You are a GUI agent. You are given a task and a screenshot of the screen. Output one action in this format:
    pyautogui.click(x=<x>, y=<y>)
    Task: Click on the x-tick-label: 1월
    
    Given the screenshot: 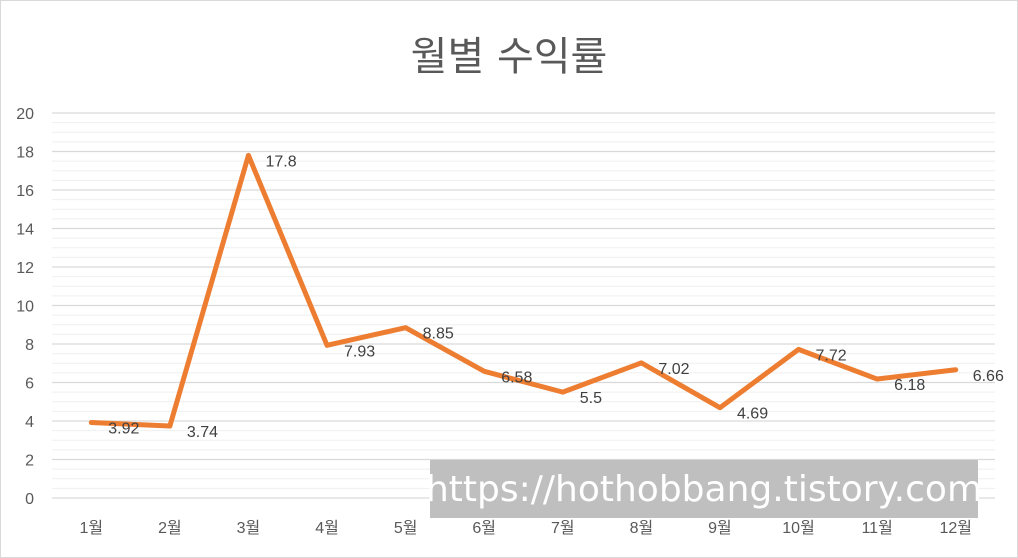 What is the action you would take?
    pyautogui.click(x=91, y=528)
    